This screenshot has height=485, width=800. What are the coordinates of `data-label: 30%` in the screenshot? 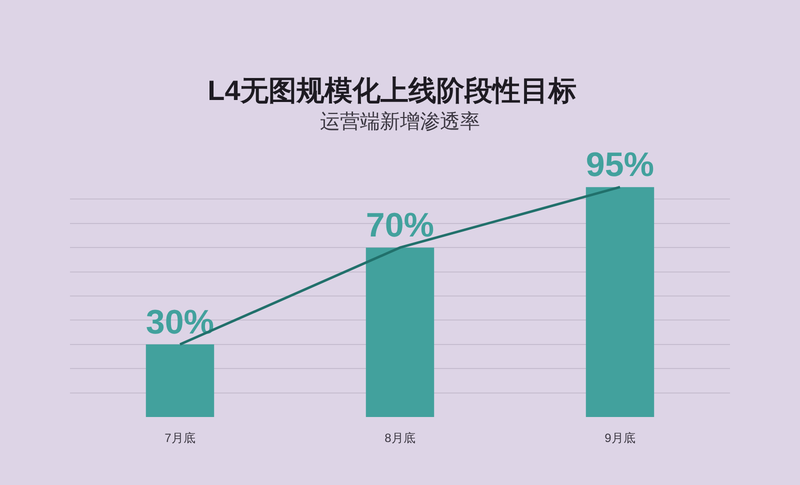 It's located at (180, 322).